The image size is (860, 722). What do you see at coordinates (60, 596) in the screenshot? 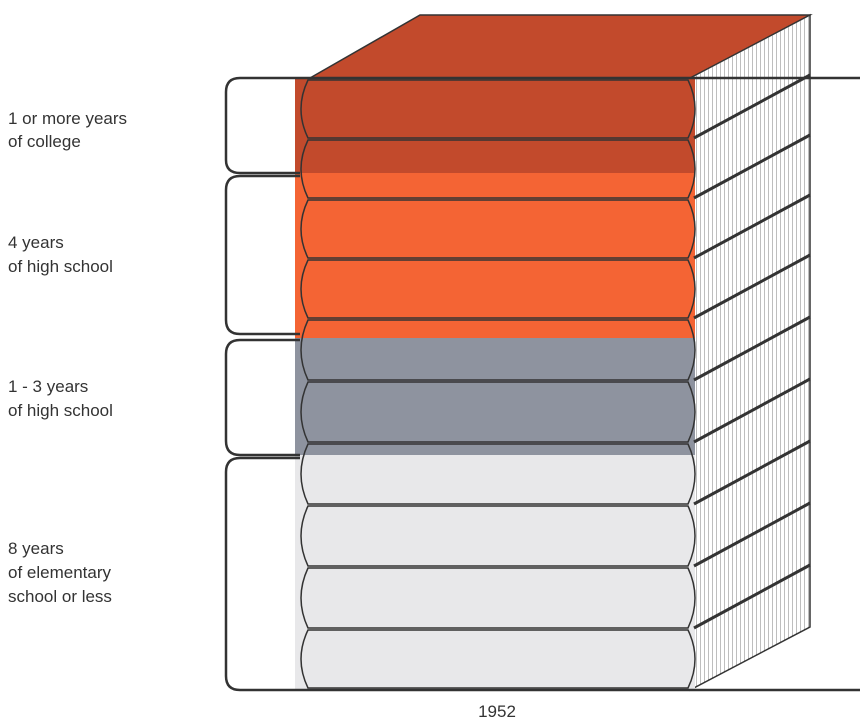
I see `group-label: school or less` at bounding box center [60, 596].